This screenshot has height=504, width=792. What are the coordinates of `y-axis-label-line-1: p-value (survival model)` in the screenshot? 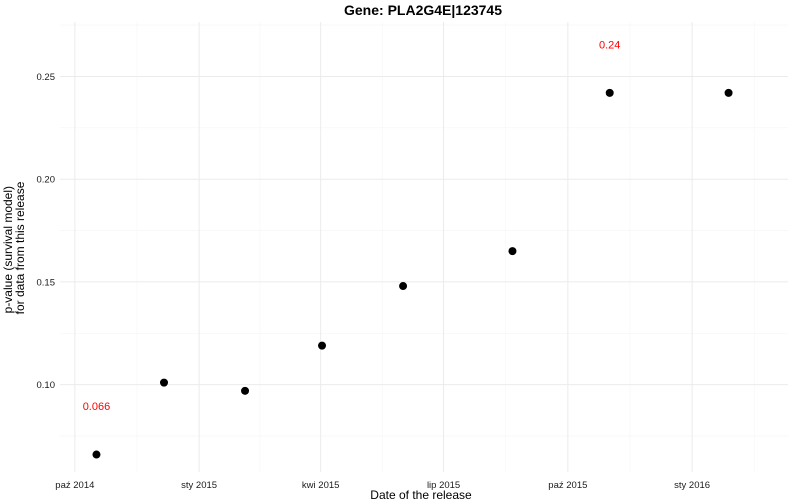 It's located at (8, 249).